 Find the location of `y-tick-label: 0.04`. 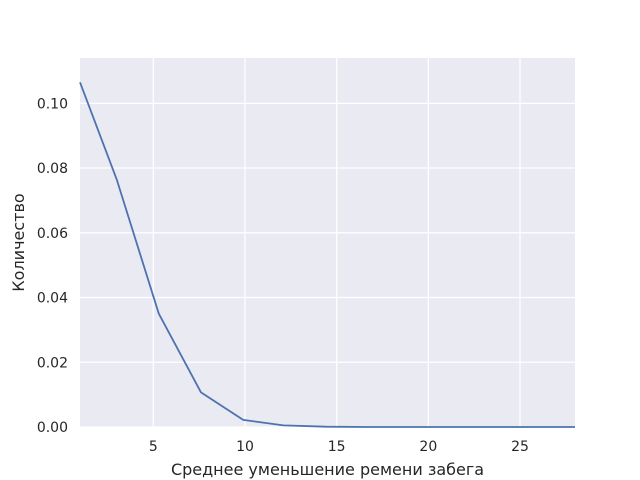

y-tick-label: 0.04 is located at coordinates (52, 299).